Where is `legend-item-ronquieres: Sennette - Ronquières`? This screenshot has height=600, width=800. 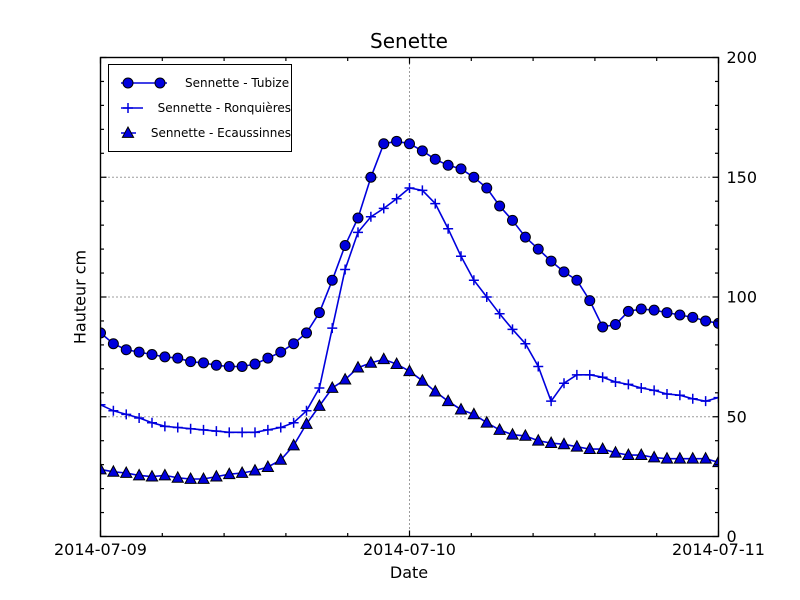 legend-item-ronquieres: Sennette - Ronquières is located at coordinates (204, 107).